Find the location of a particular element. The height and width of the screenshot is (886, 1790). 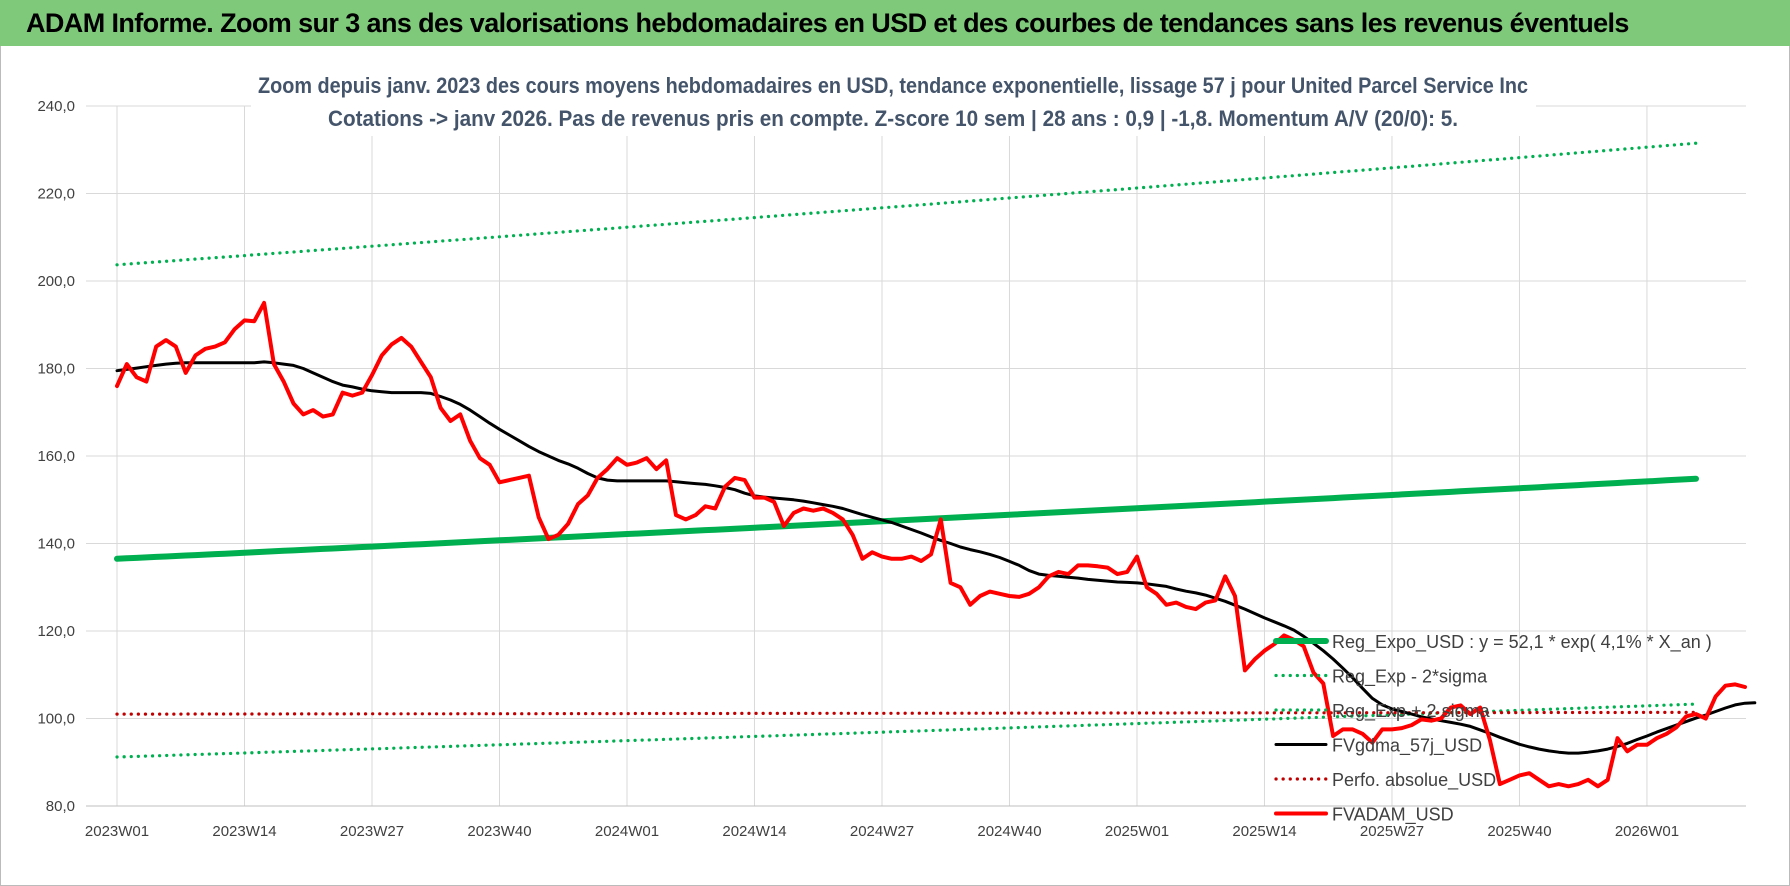

x-tick-label: 2023W27 is located at coordinates (372, 831).